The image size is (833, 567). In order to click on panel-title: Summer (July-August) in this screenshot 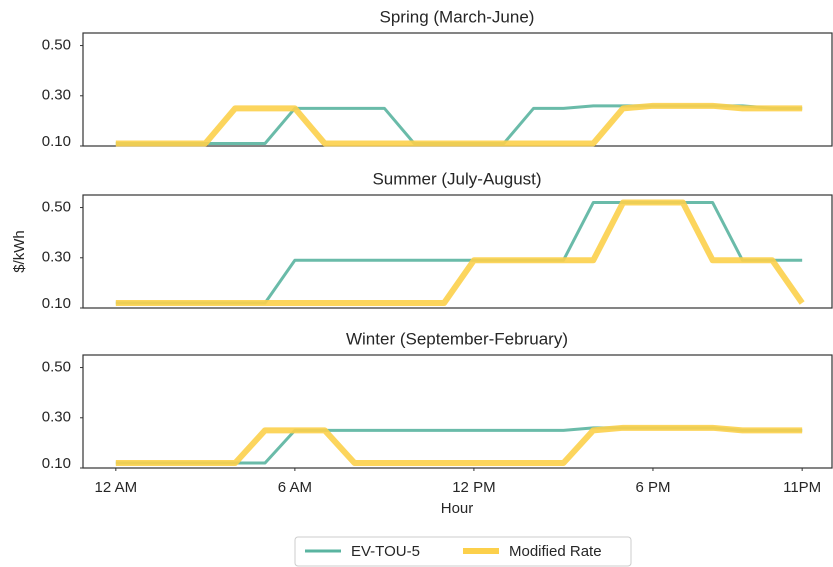, I will do `click(456, 178)`.